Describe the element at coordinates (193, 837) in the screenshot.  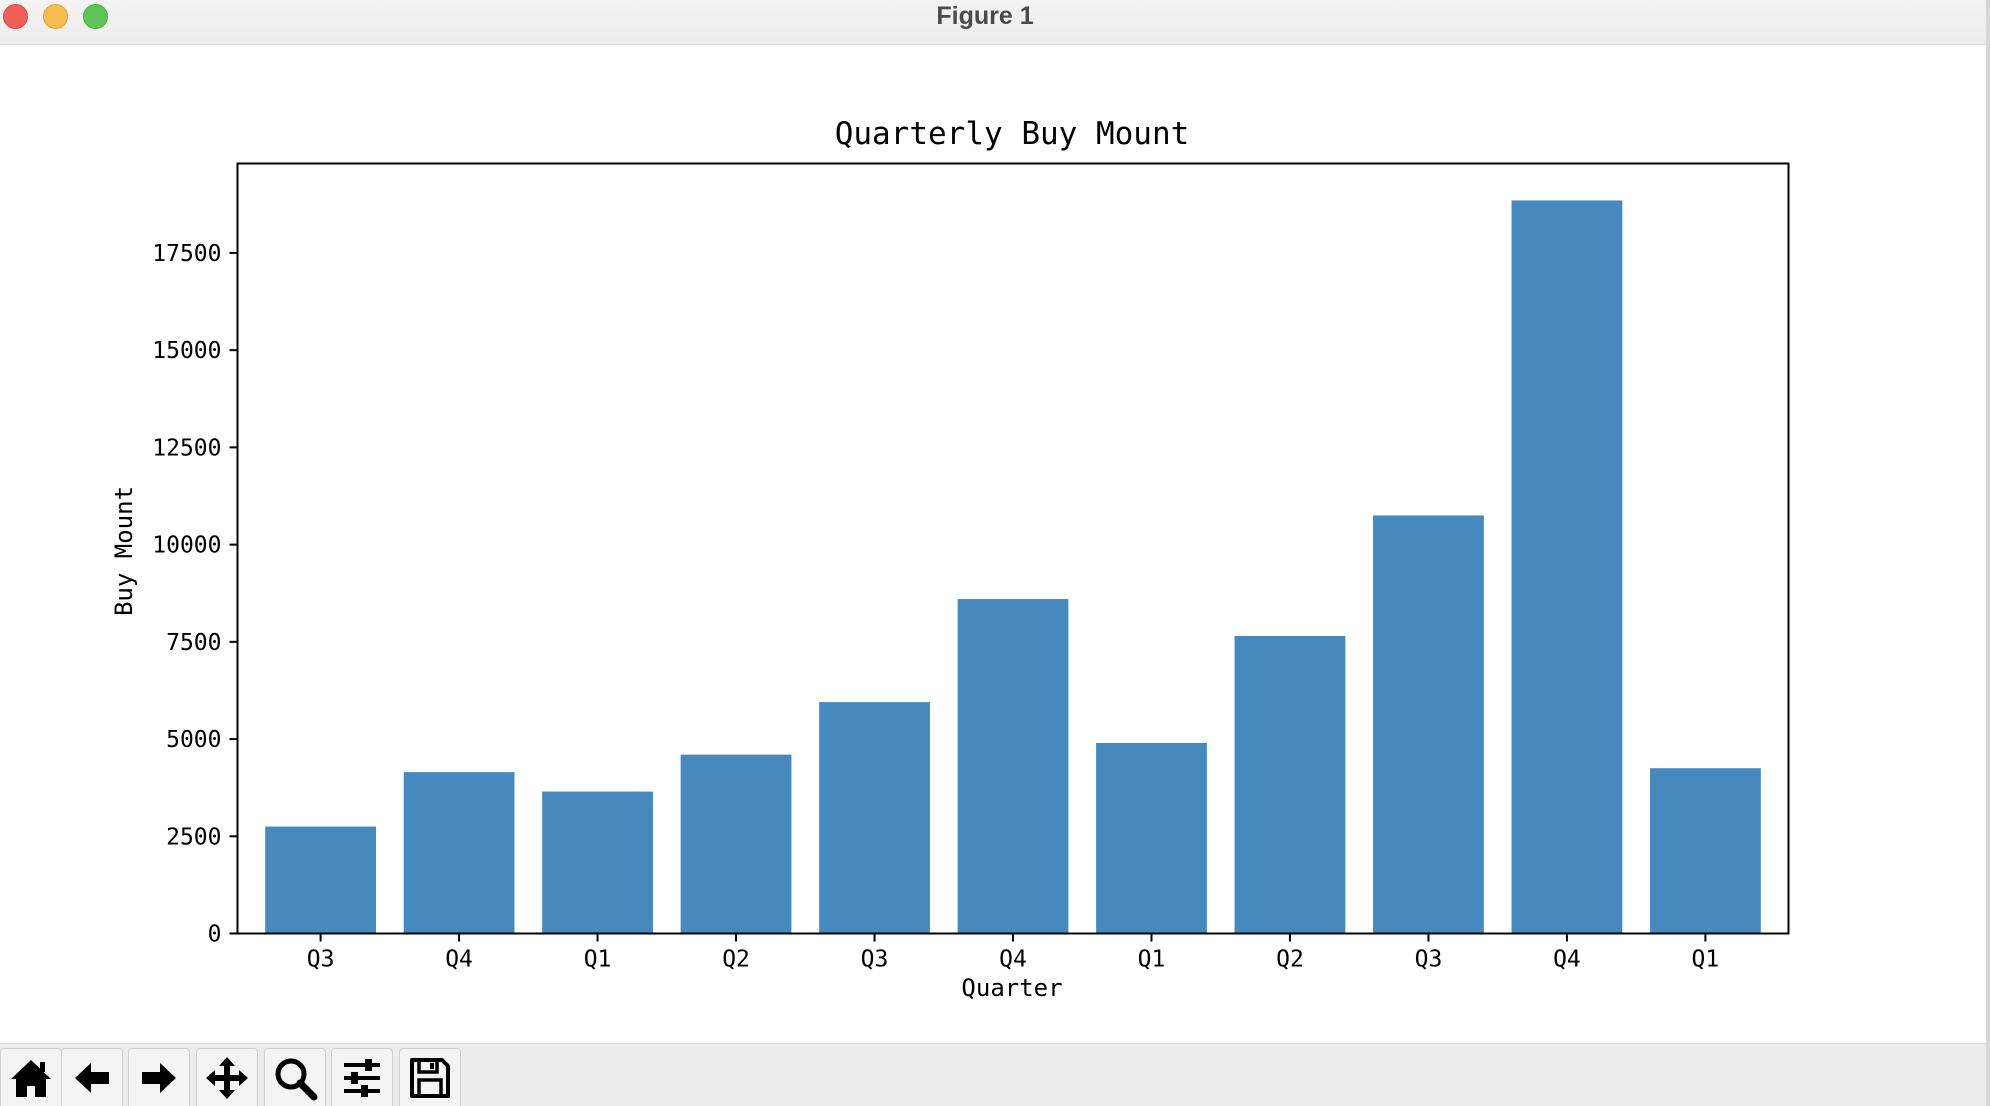
I see `y-tick-label: 2500` at that location.